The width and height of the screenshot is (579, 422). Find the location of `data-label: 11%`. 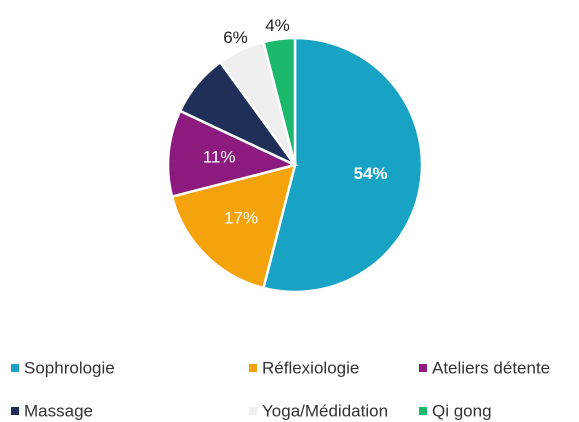

data-label: 11% is located at coordinates (219, 156).